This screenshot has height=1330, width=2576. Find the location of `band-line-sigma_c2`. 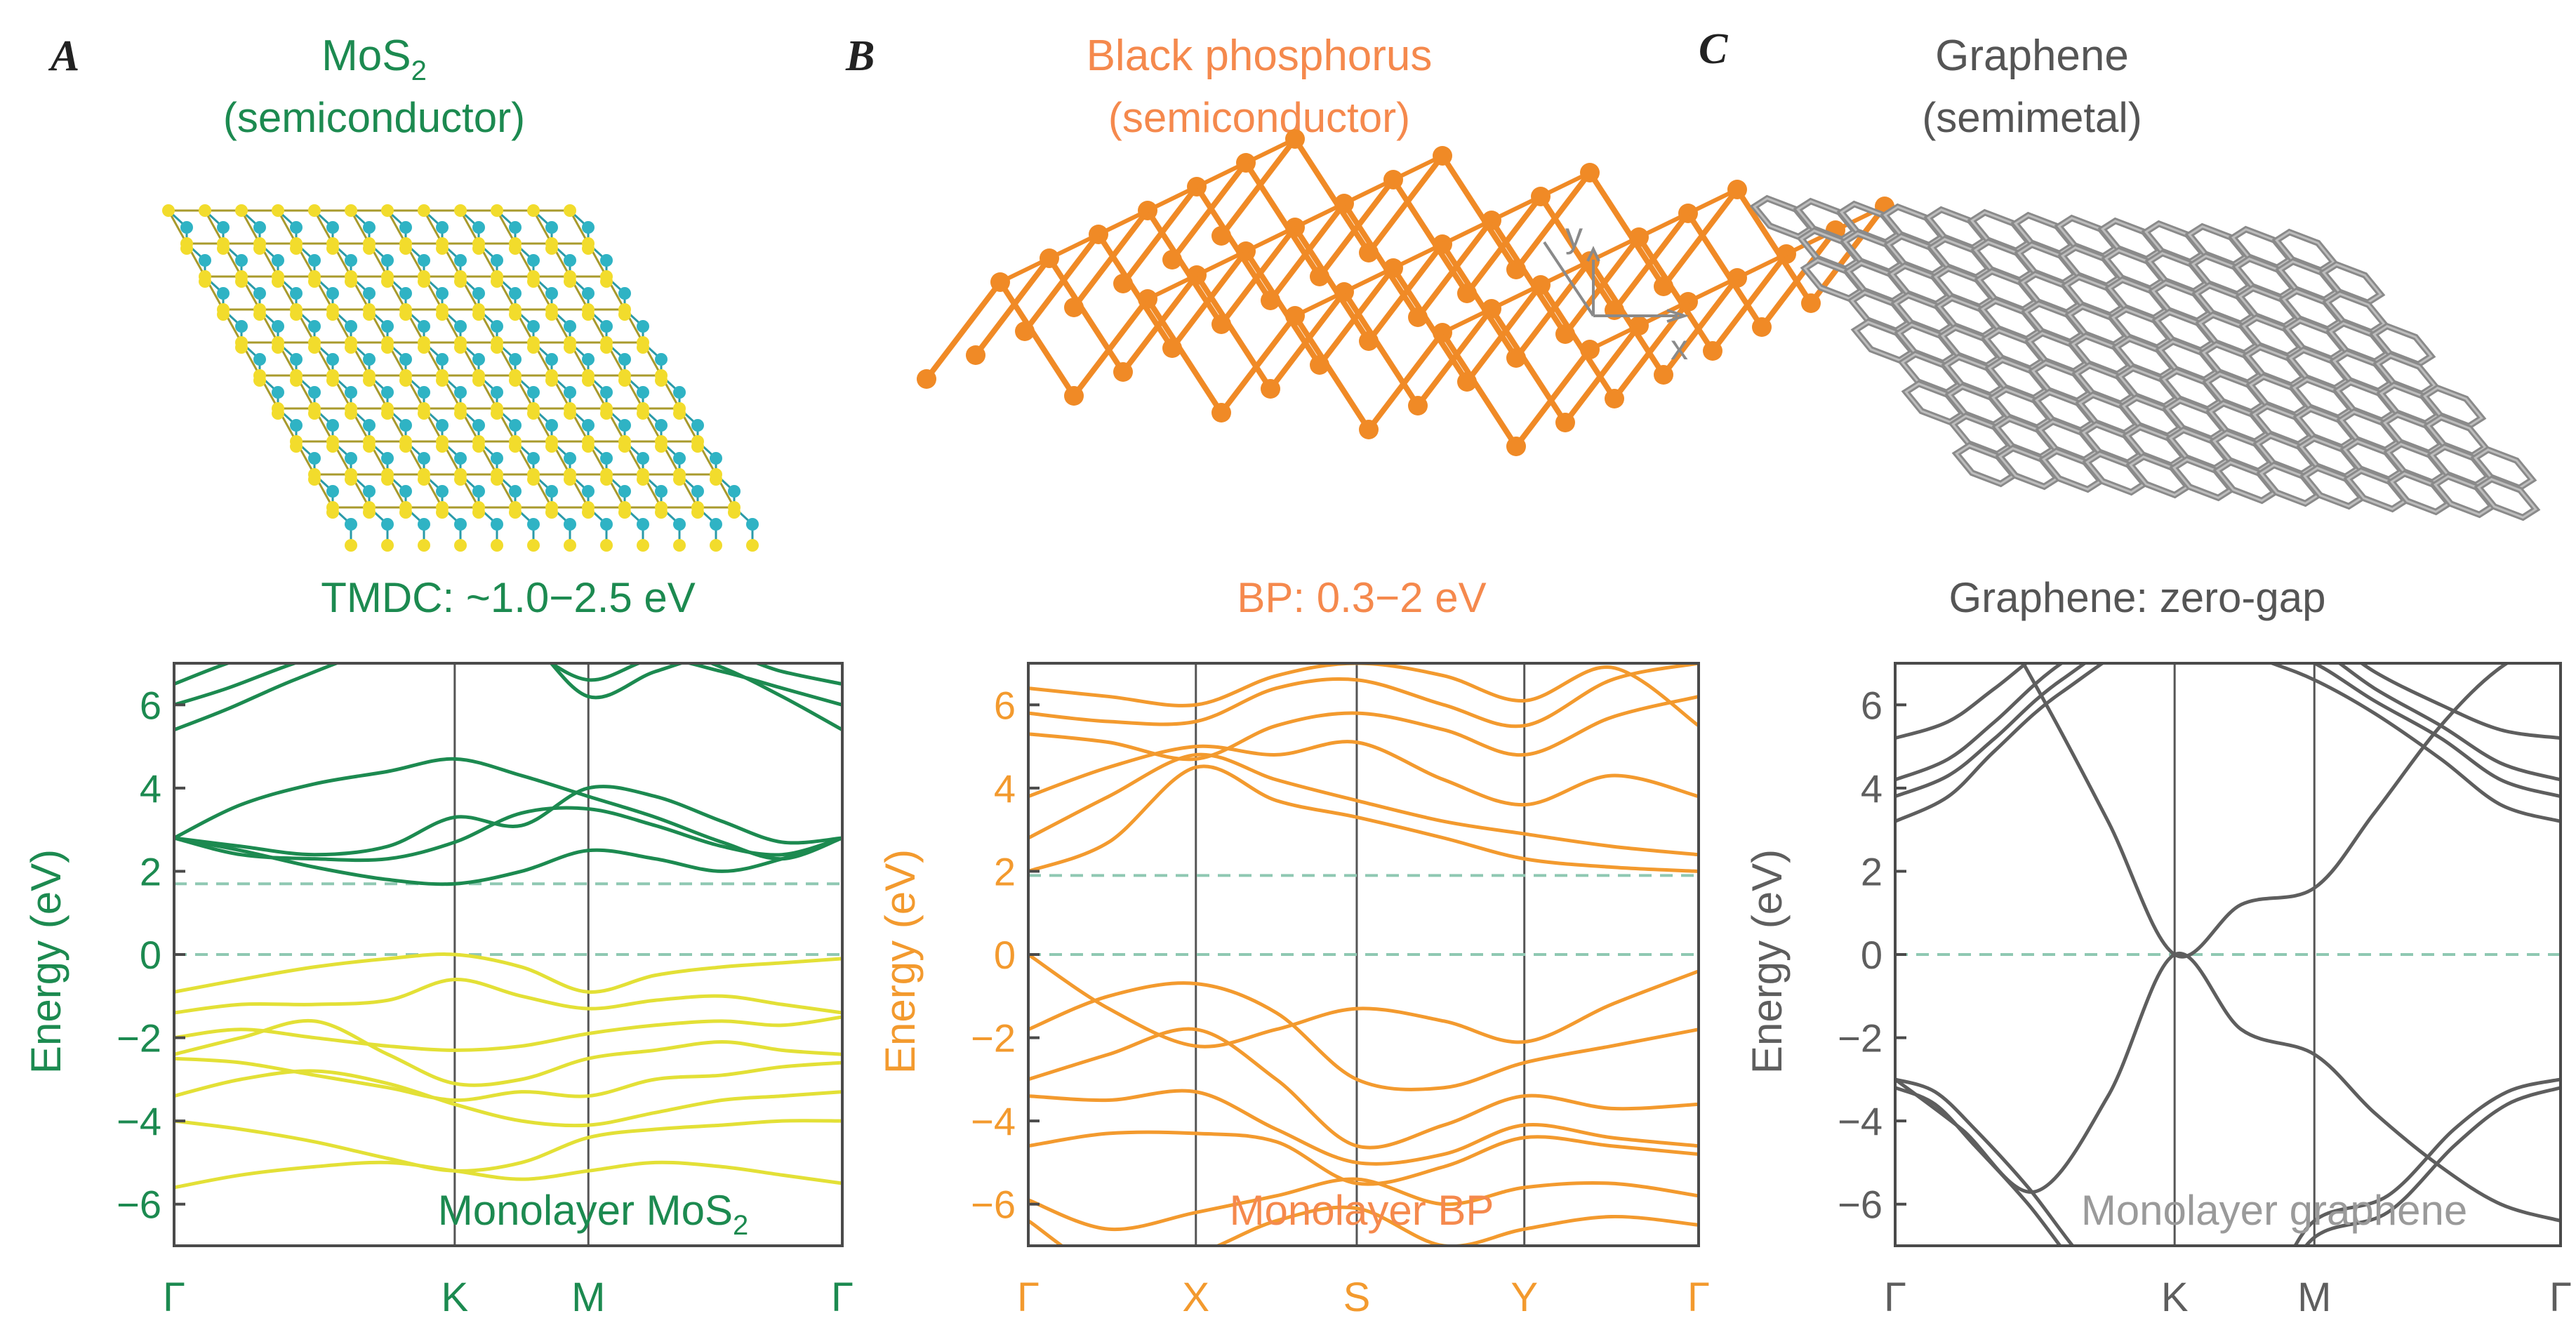

band-line-sigma_c2 is located at coordinates (2228, 722).